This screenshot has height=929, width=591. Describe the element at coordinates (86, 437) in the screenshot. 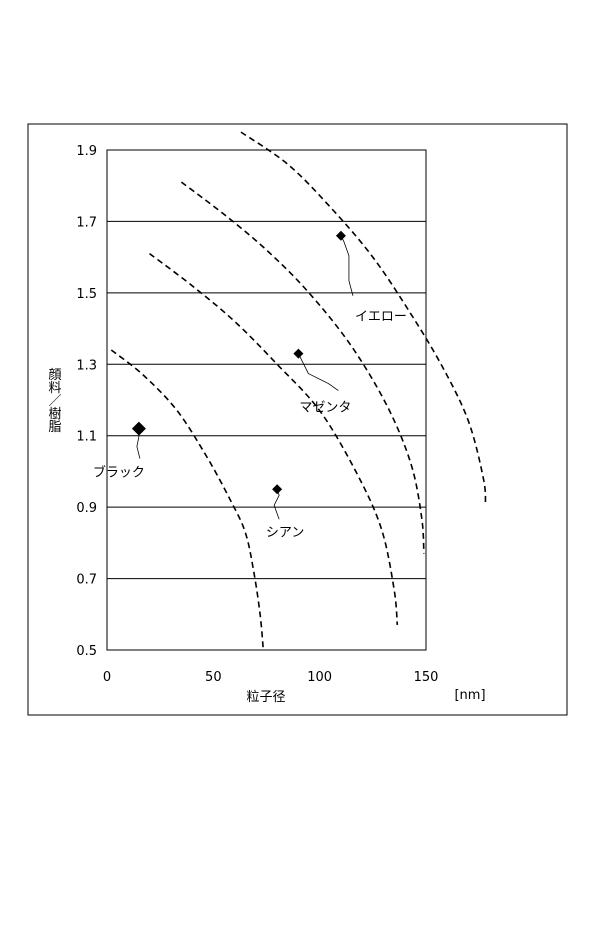

I see `y-tick-label: 1.1` at that location.